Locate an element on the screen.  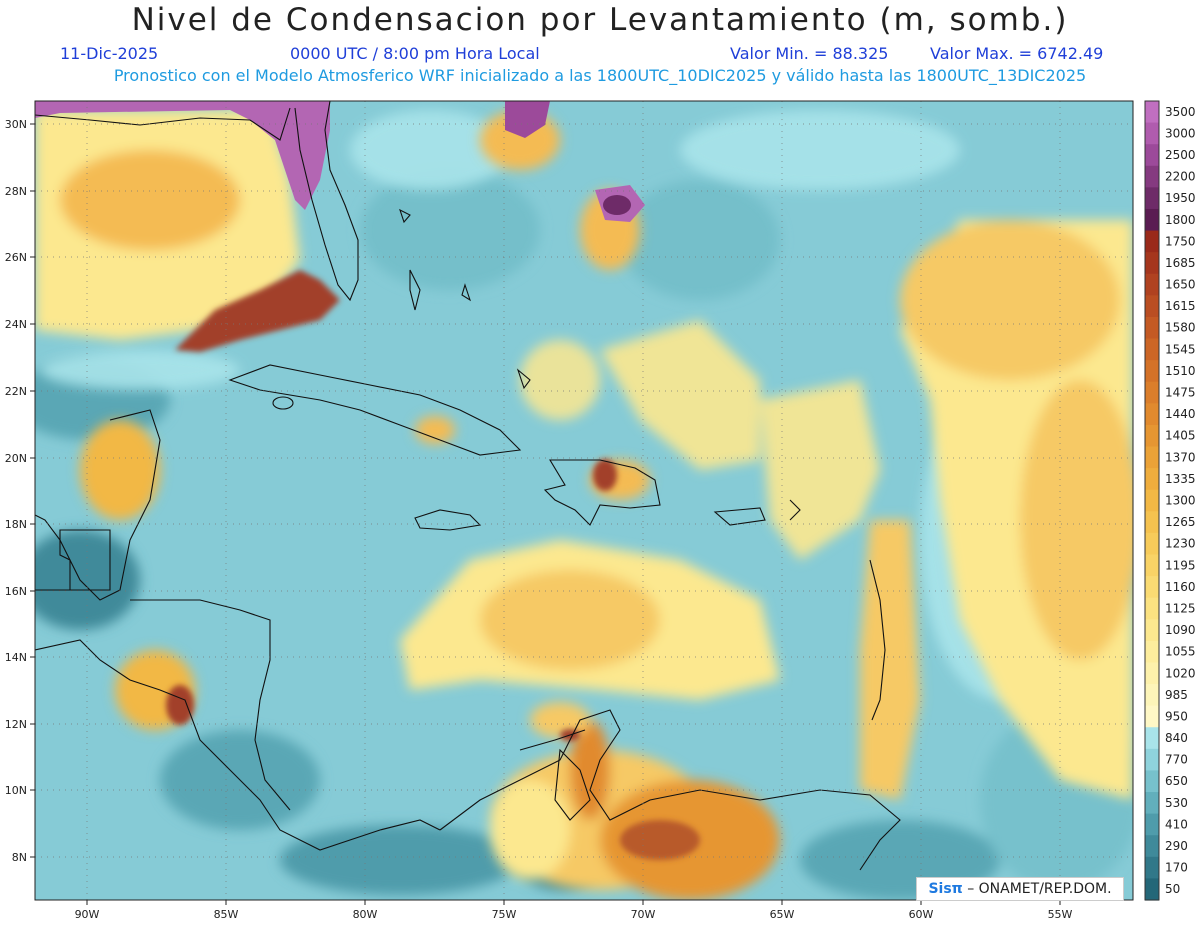
extreme-lcl-regions is located at coordinates (340, 161).